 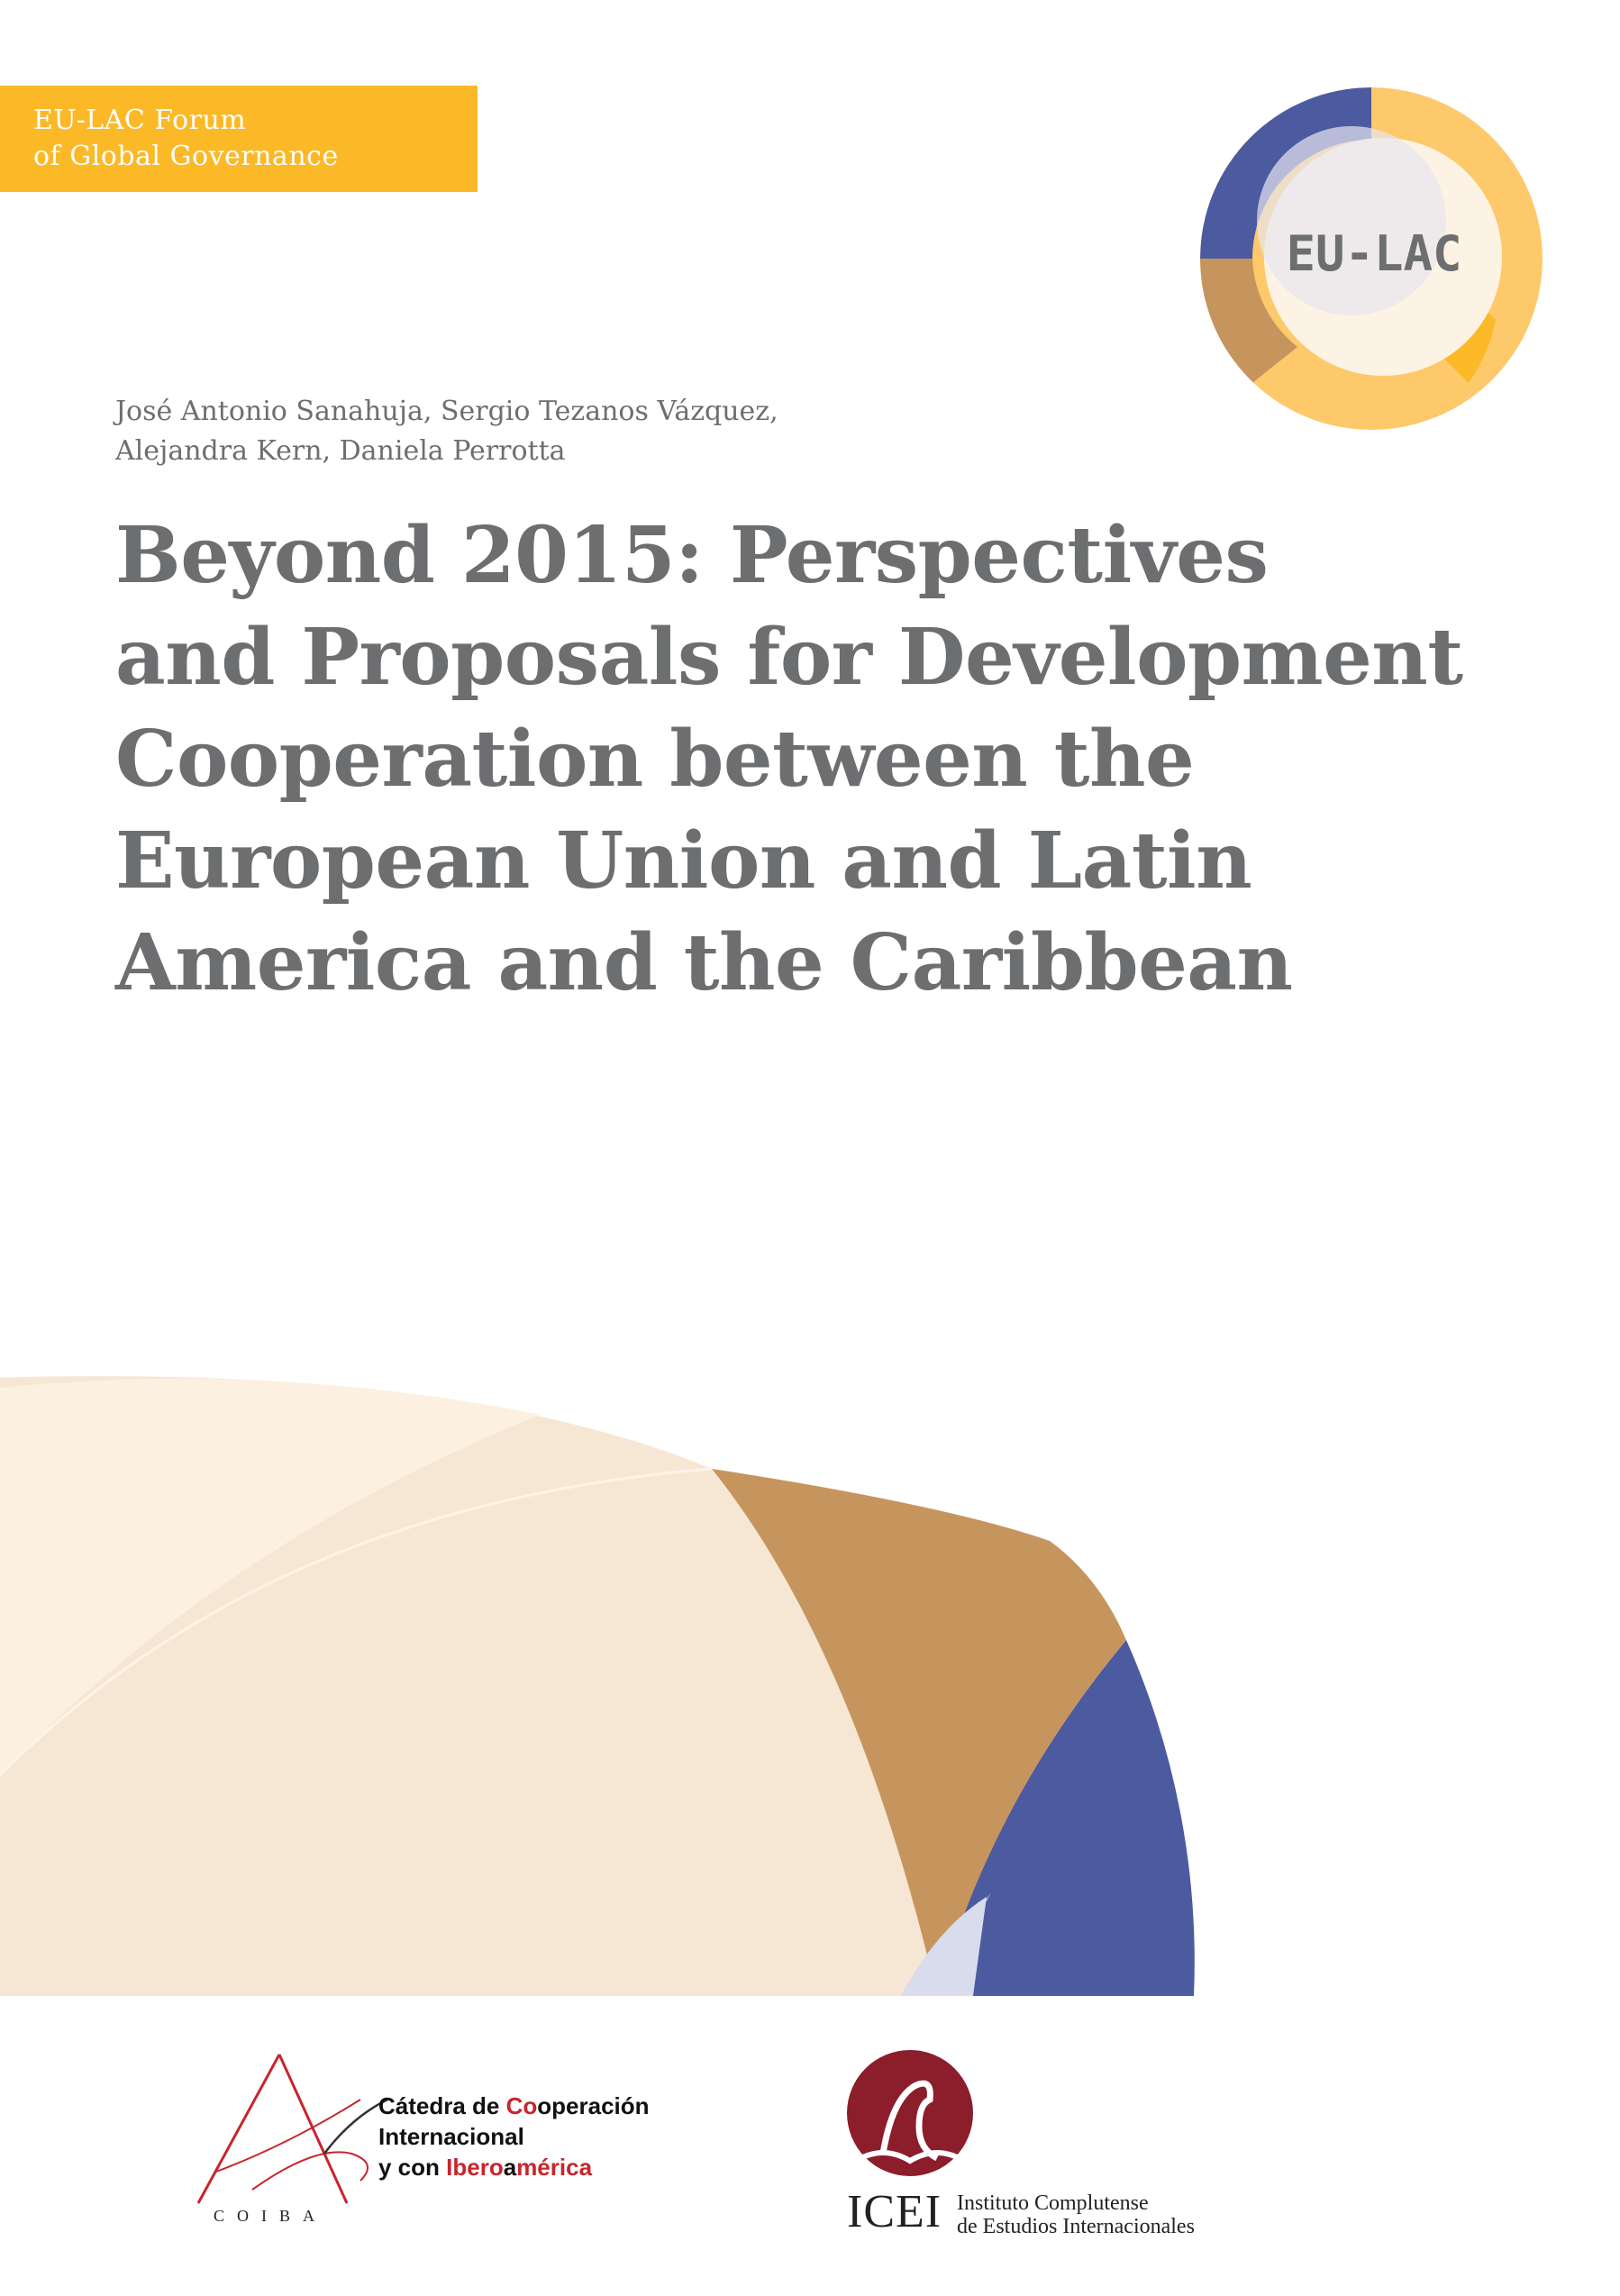 What do you see at coordinates (451, 2137) in the screenshot?
I see `coiba-line-2: Internacional` at bounding box center [451, 2137].